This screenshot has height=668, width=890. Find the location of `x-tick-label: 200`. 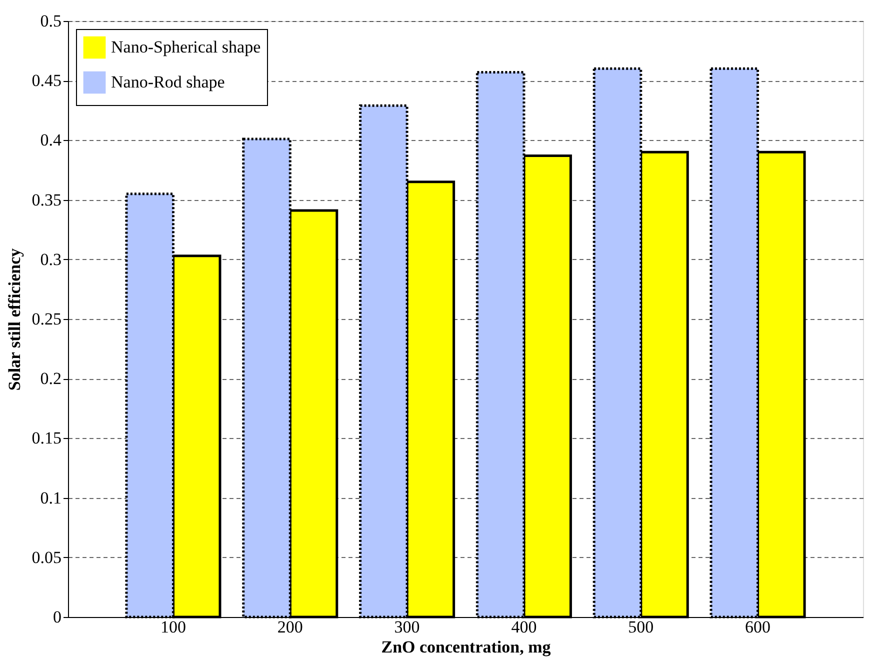

x-tick-label: 200 is located at coordinates (290, 627).